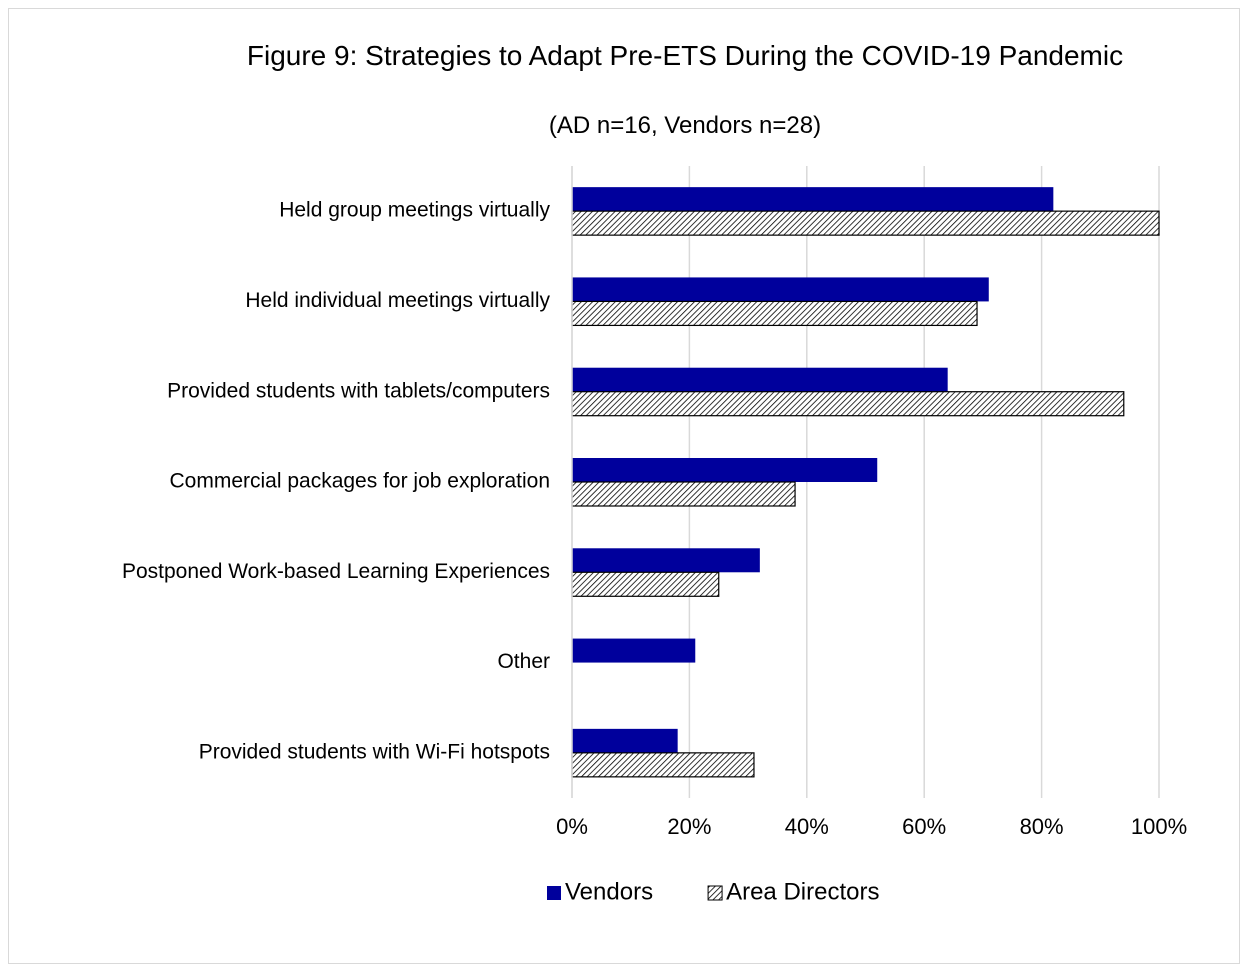 This screenshot has width=1250, height=974. Describe the element at coordinates (802, 891) in the screenshot. I see `legend-label: Area Directors` at that location.